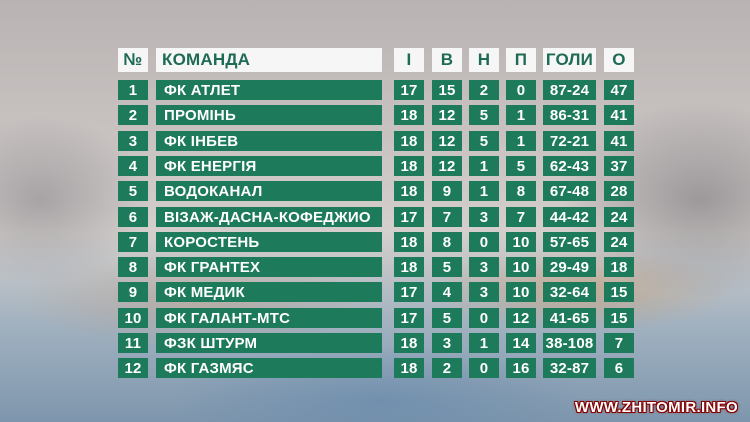  I want to click on table-cell-wins: 4, so click(447, 292).